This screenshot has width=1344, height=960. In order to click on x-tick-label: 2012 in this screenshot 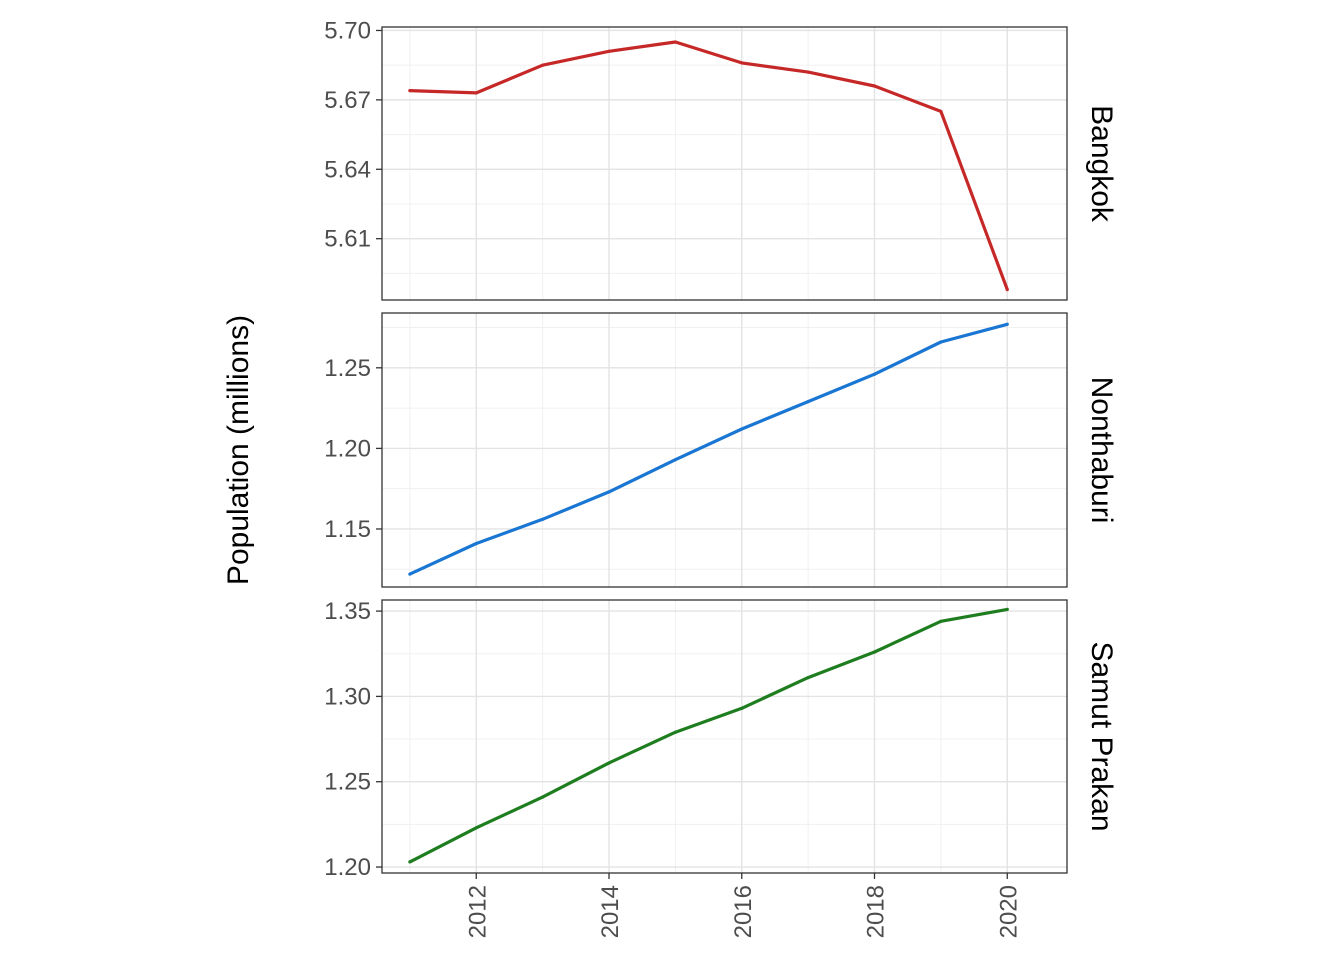, I will do `click(477, 911)`.